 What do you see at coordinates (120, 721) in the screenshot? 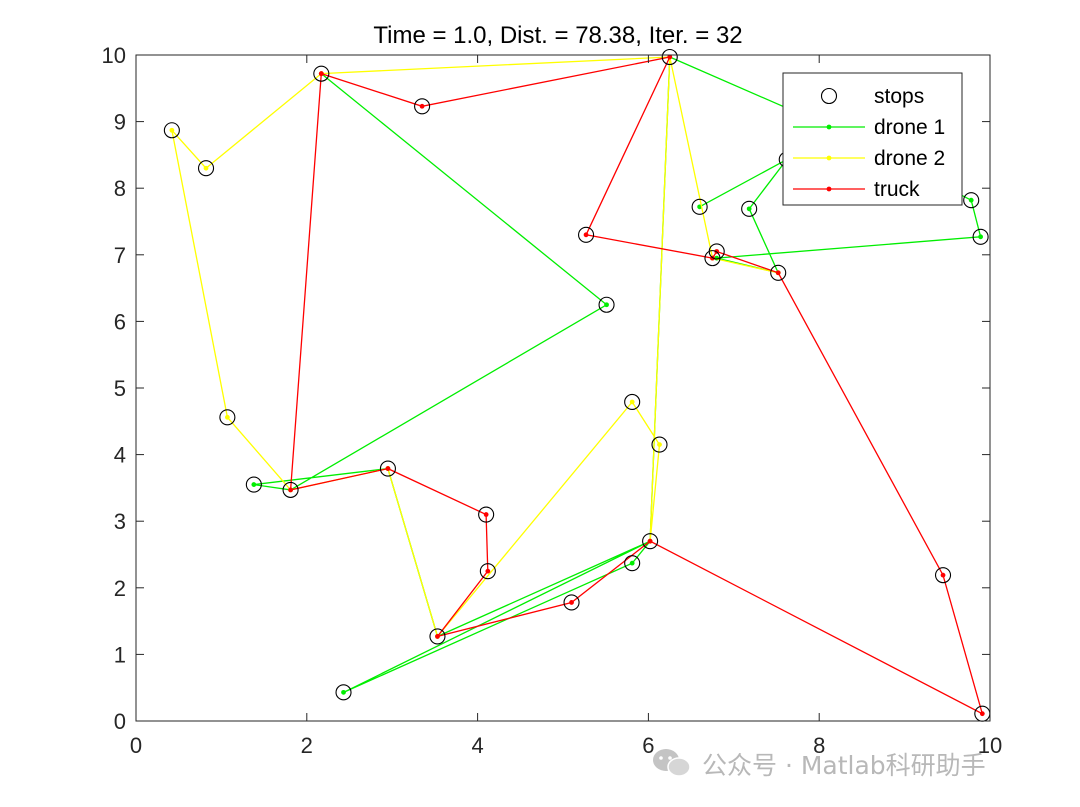
I see `y-tick-label-0: 0` at bounding box center [120, 721].